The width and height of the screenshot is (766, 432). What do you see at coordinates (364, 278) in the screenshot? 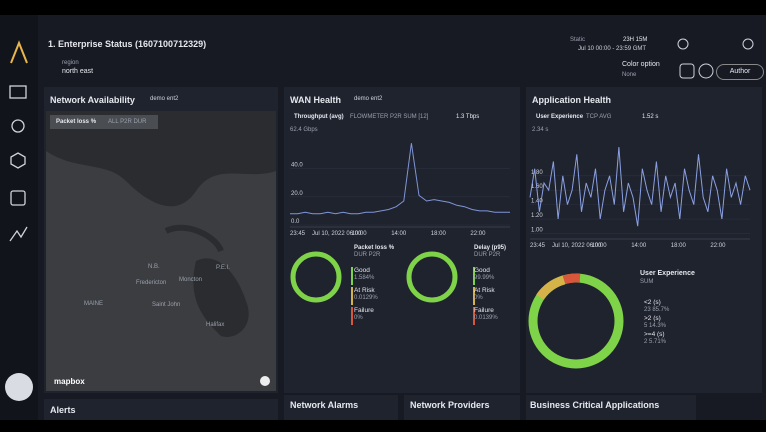
I see `legend-value: 1.584%` at bounding box center [364, 278].